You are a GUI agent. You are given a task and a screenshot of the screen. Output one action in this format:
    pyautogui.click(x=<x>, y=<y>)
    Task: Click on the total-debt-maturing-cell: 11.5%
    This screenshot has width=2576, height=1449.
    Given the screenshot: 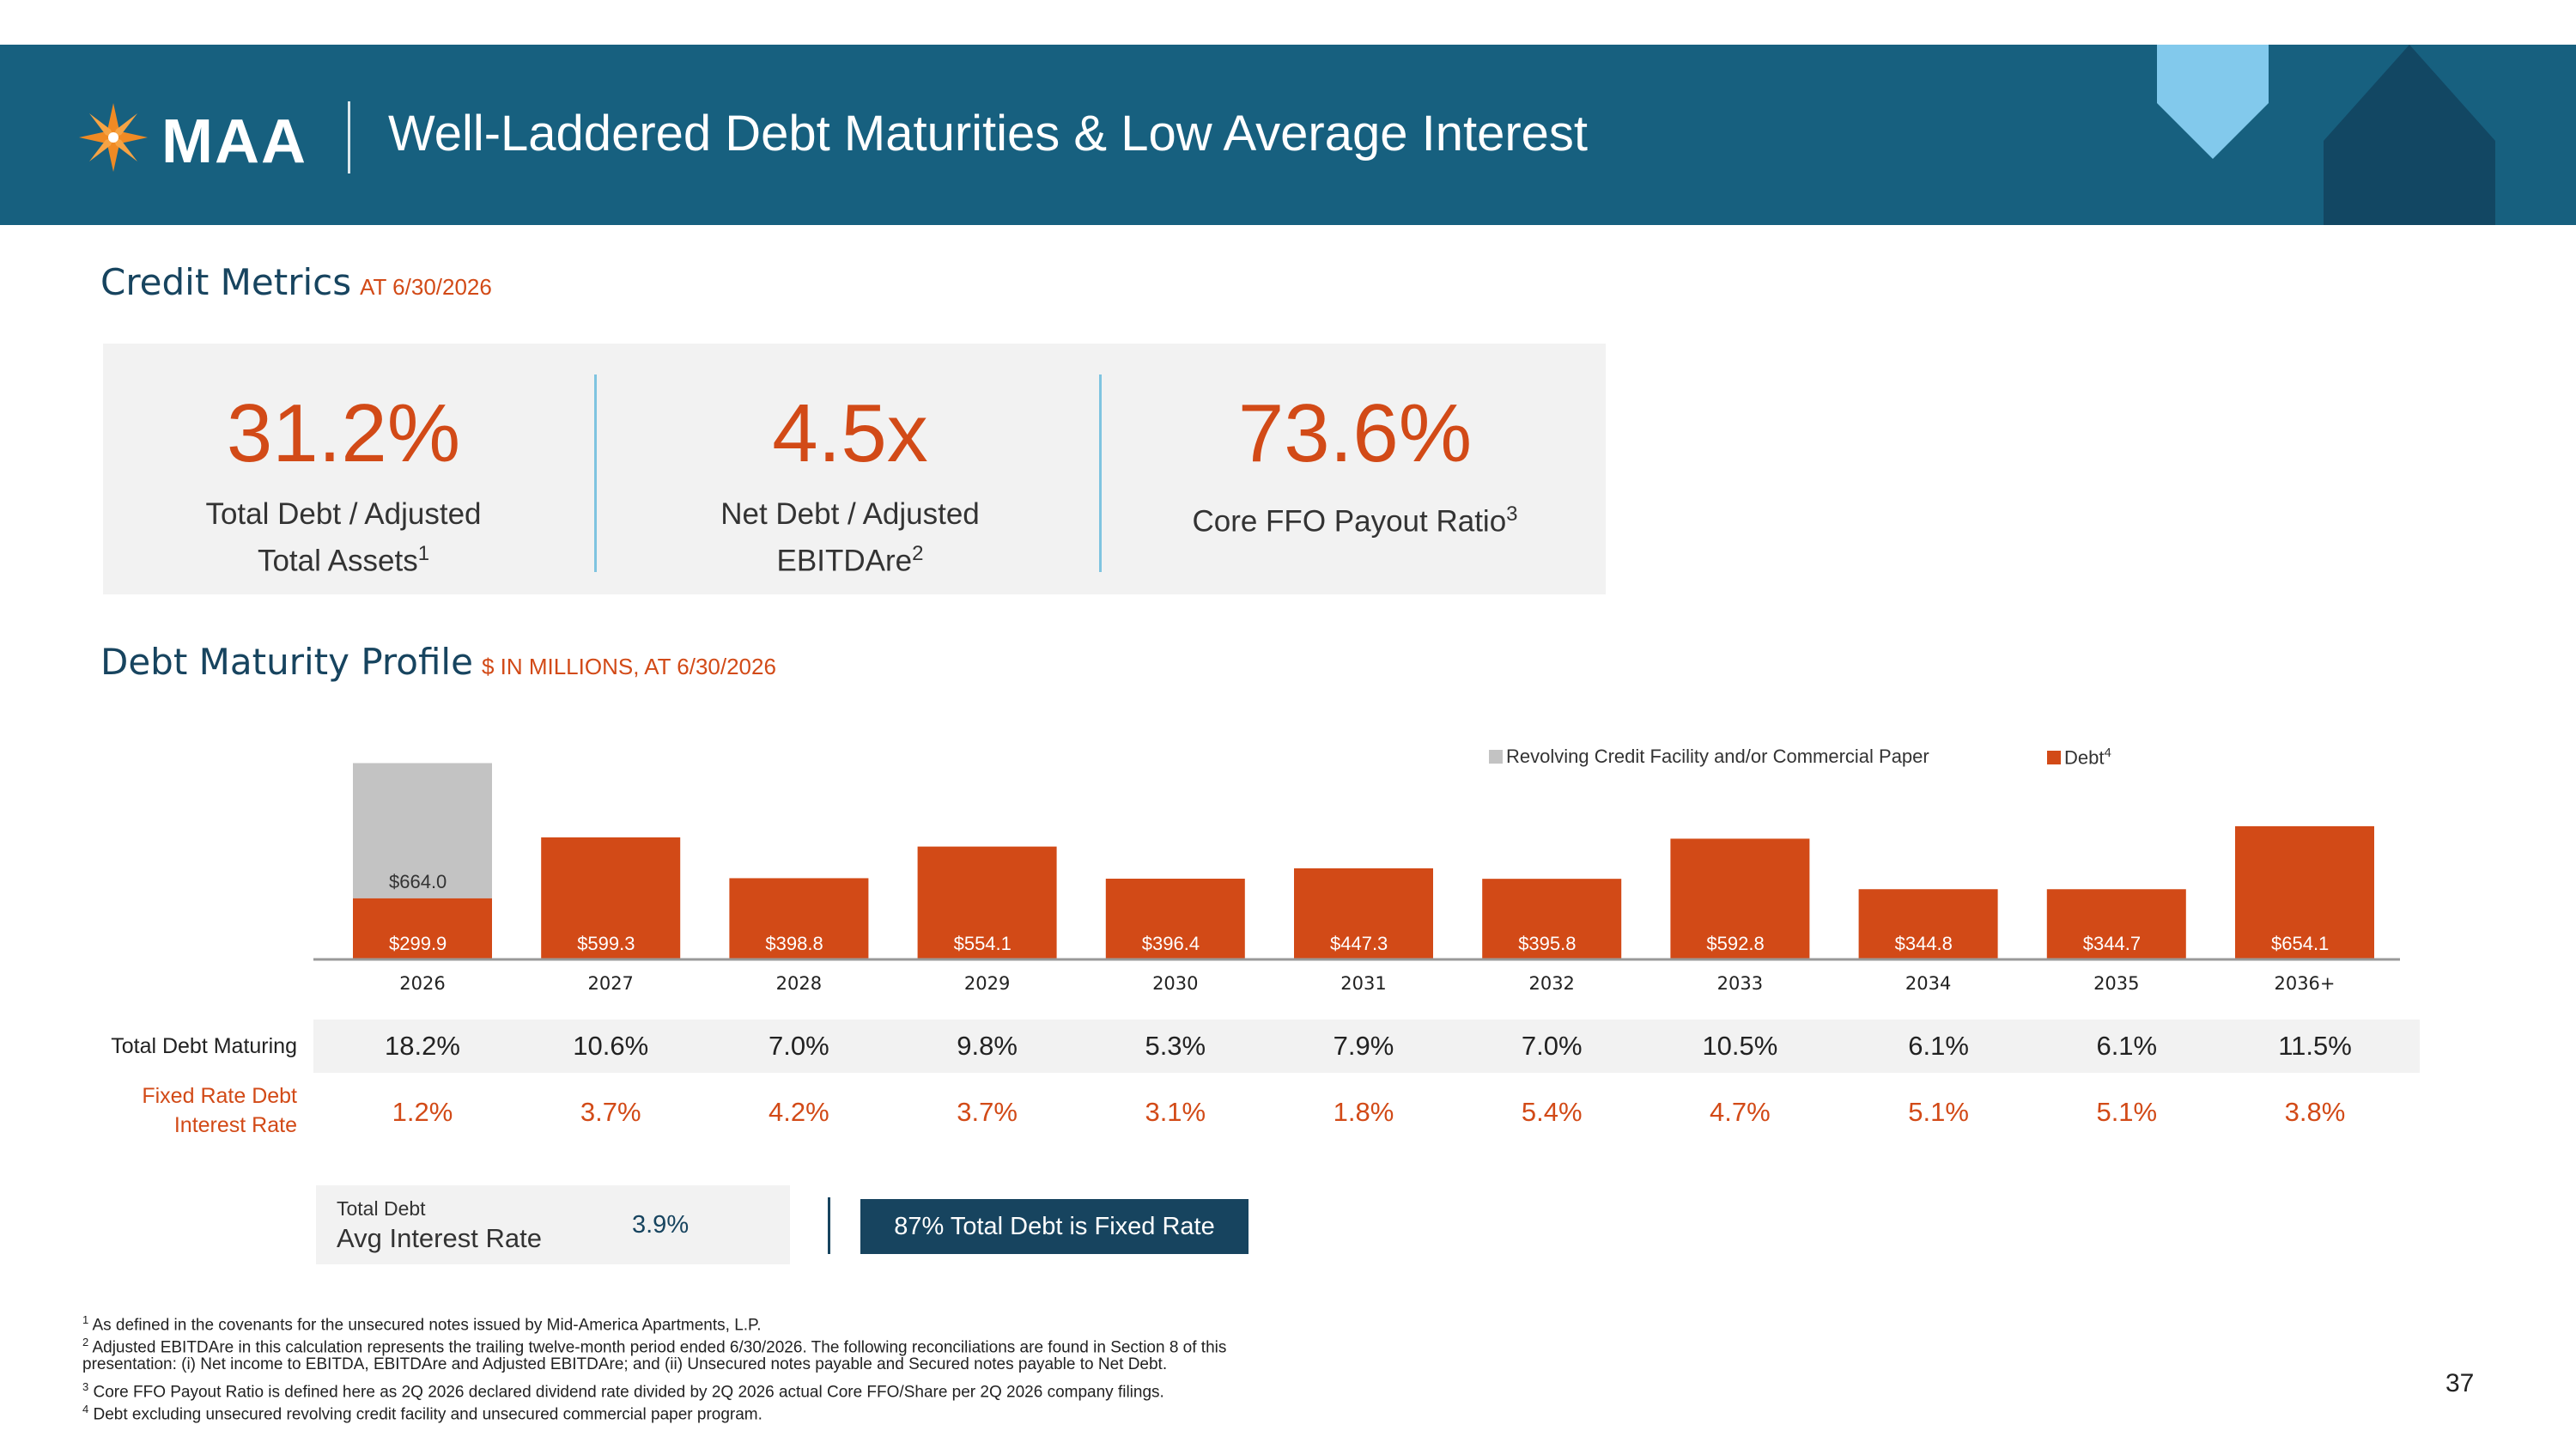 What is the action you would take?
    pyautogui.click(x=2315, y=1046)
    